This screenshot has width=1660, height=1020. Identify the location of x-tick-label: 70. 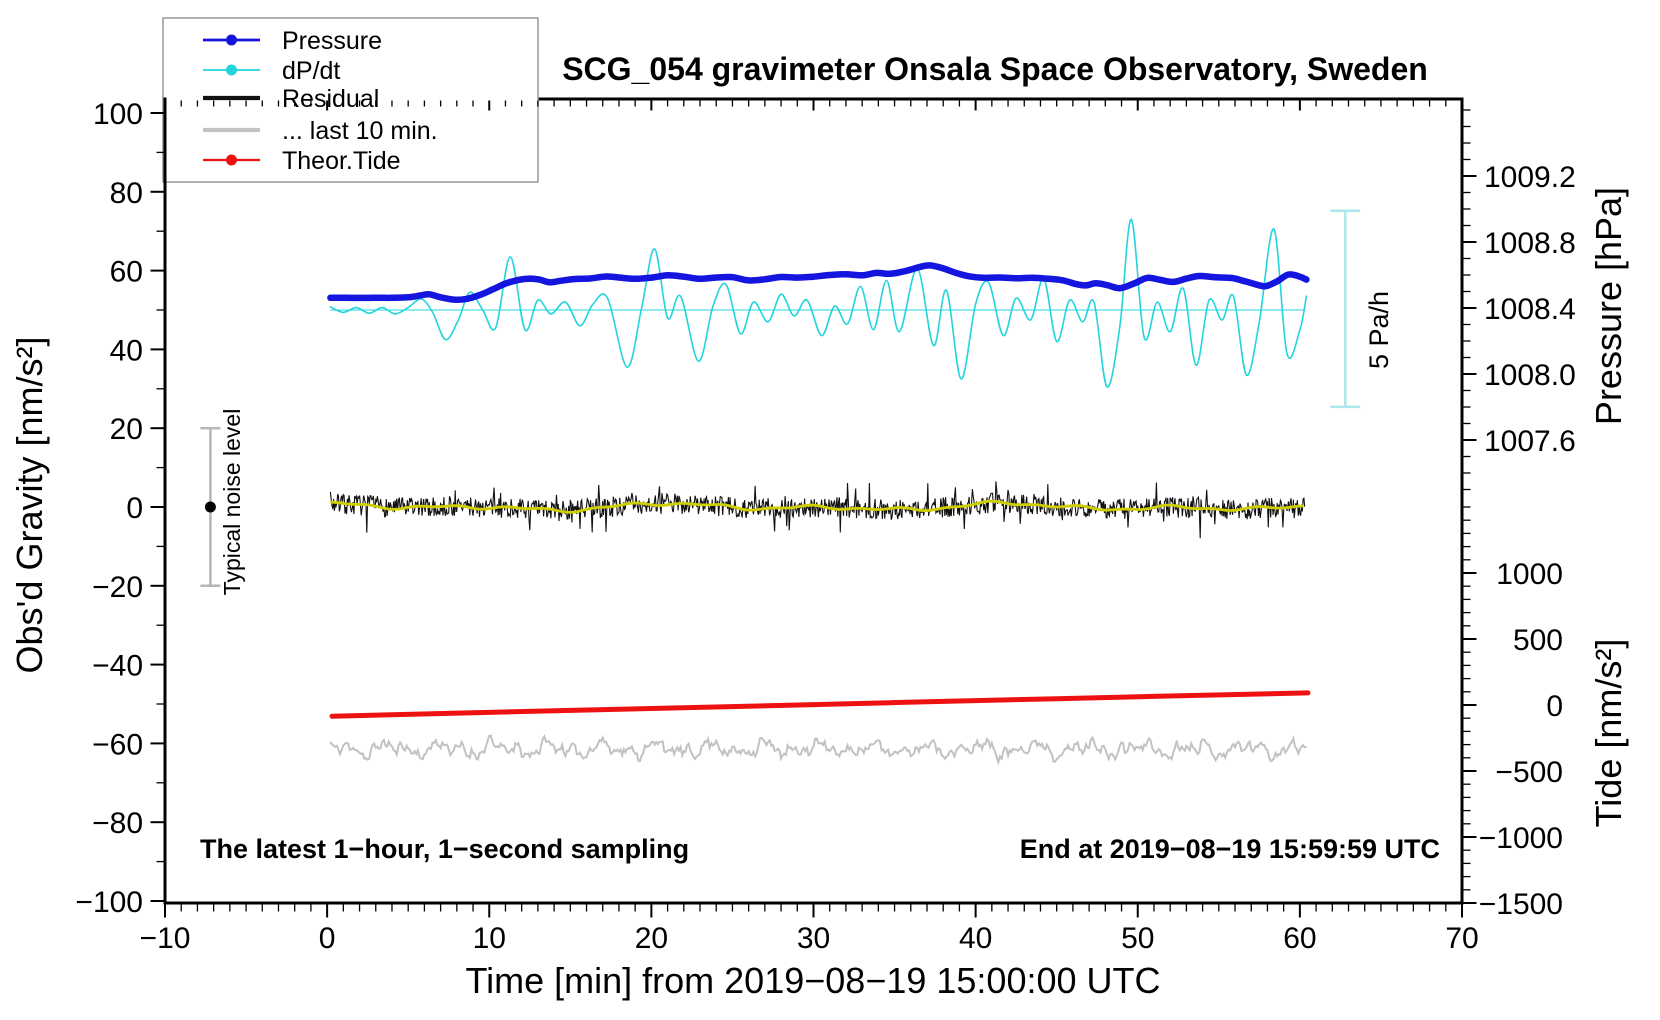
(1461, 938).